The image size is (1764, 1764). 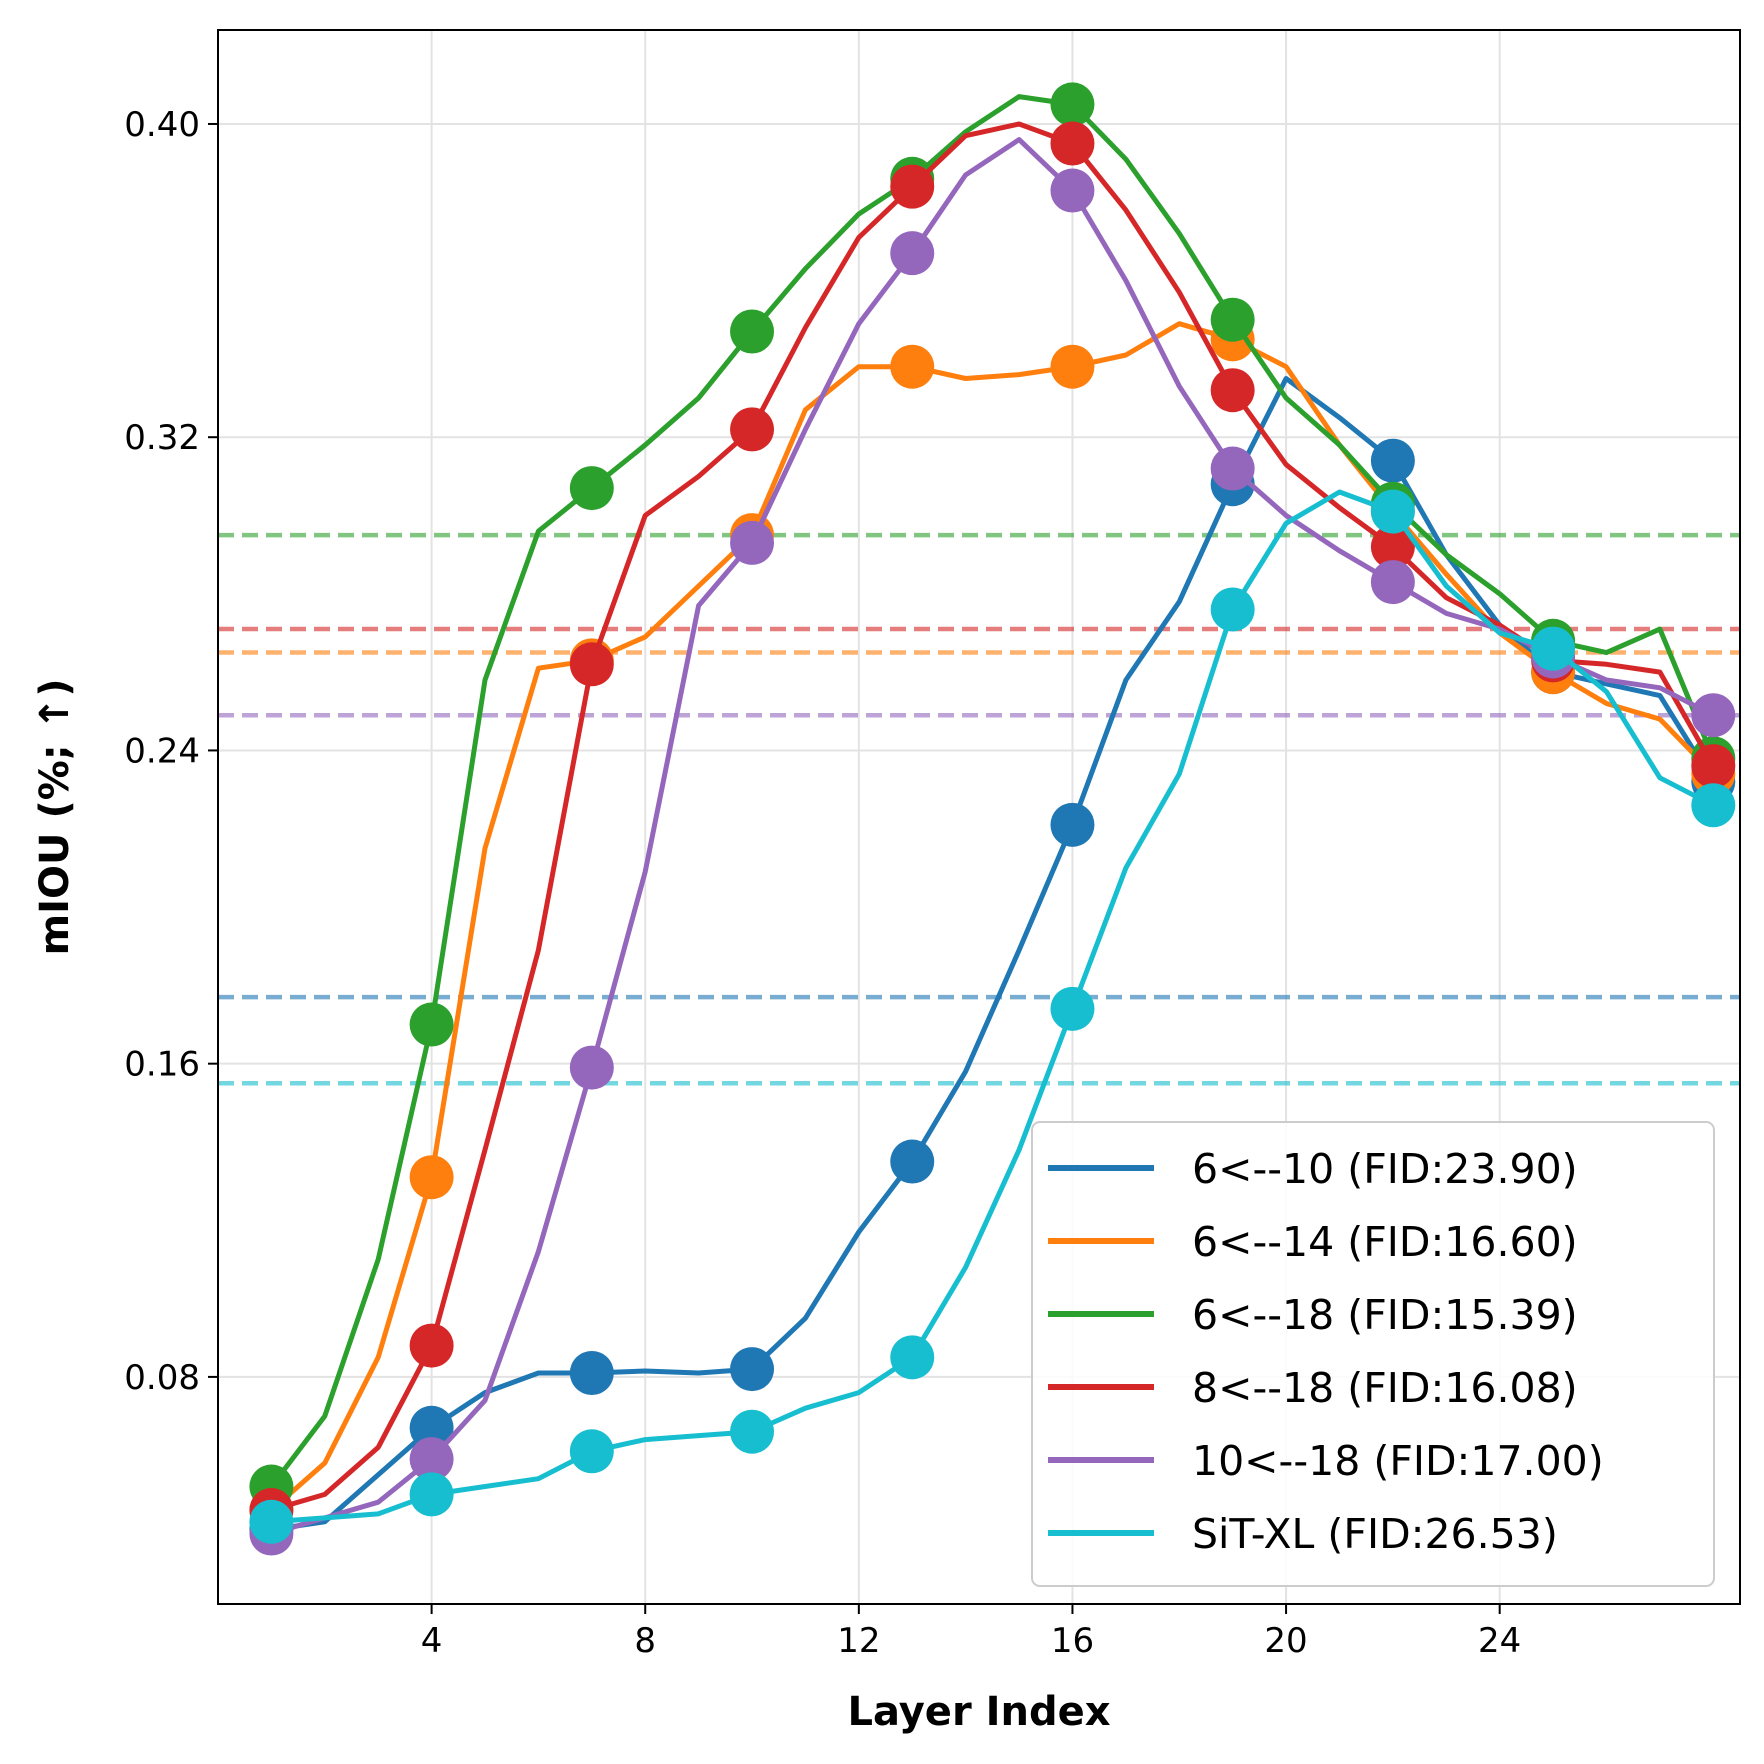 I want to click on legend-entry-label: 6<--10 (FID:23.90), so click(x=1385, y=1169).